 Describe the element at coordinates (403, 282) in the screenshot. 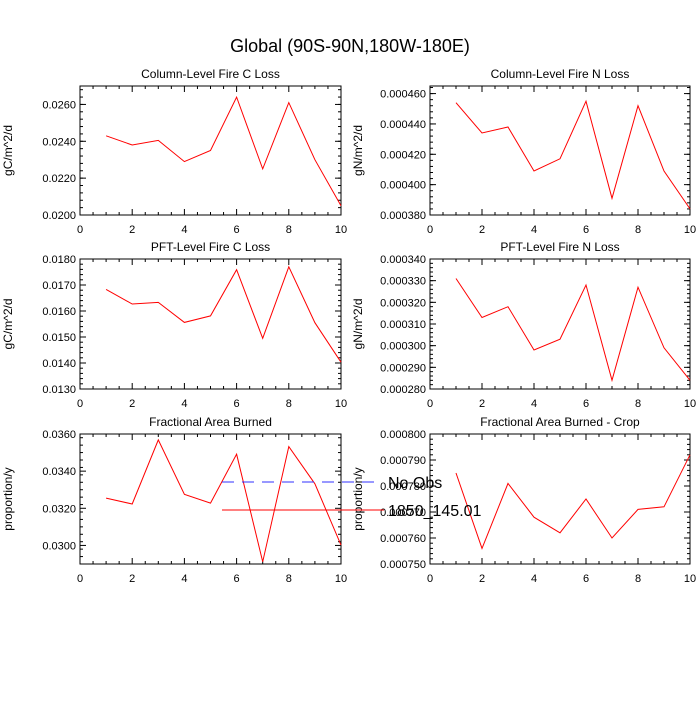

I see `y-tick-label: 0.000330` at that location.